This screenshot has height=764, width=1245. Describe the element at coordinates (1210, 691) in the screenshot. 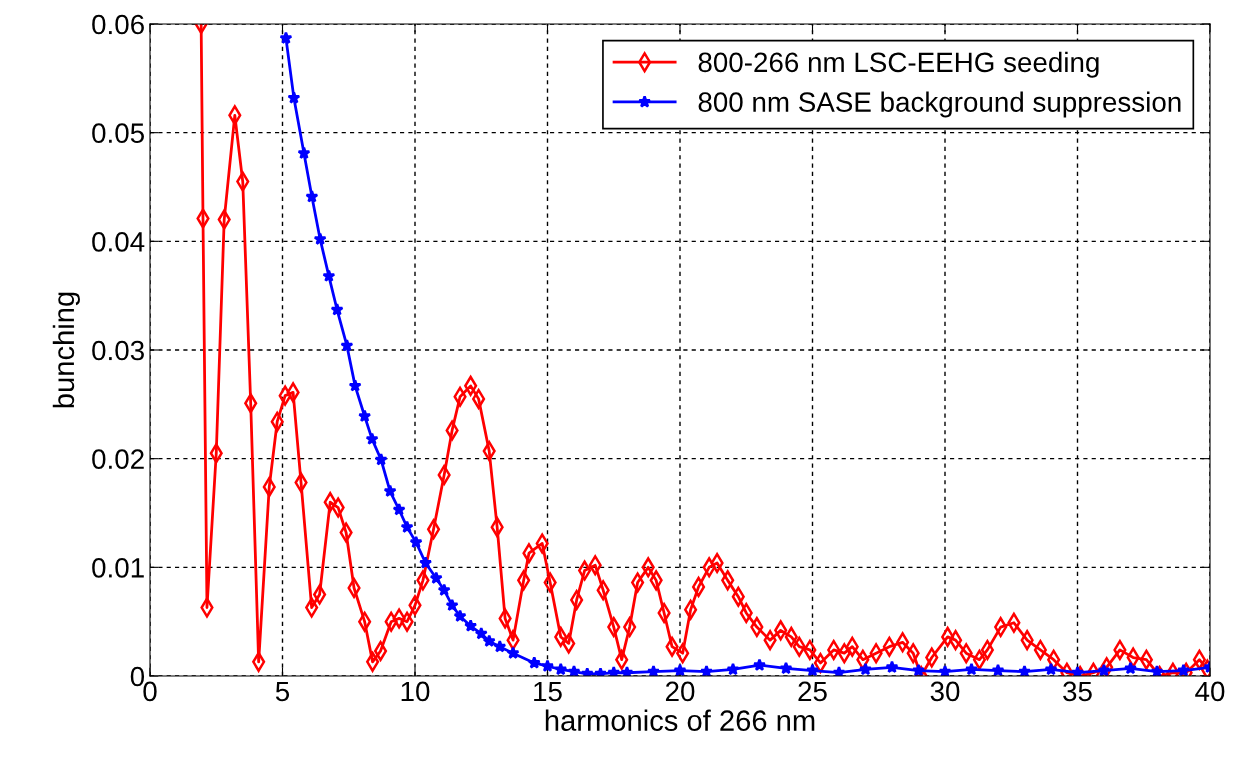

I see `x-tick-label: 40` at that location.